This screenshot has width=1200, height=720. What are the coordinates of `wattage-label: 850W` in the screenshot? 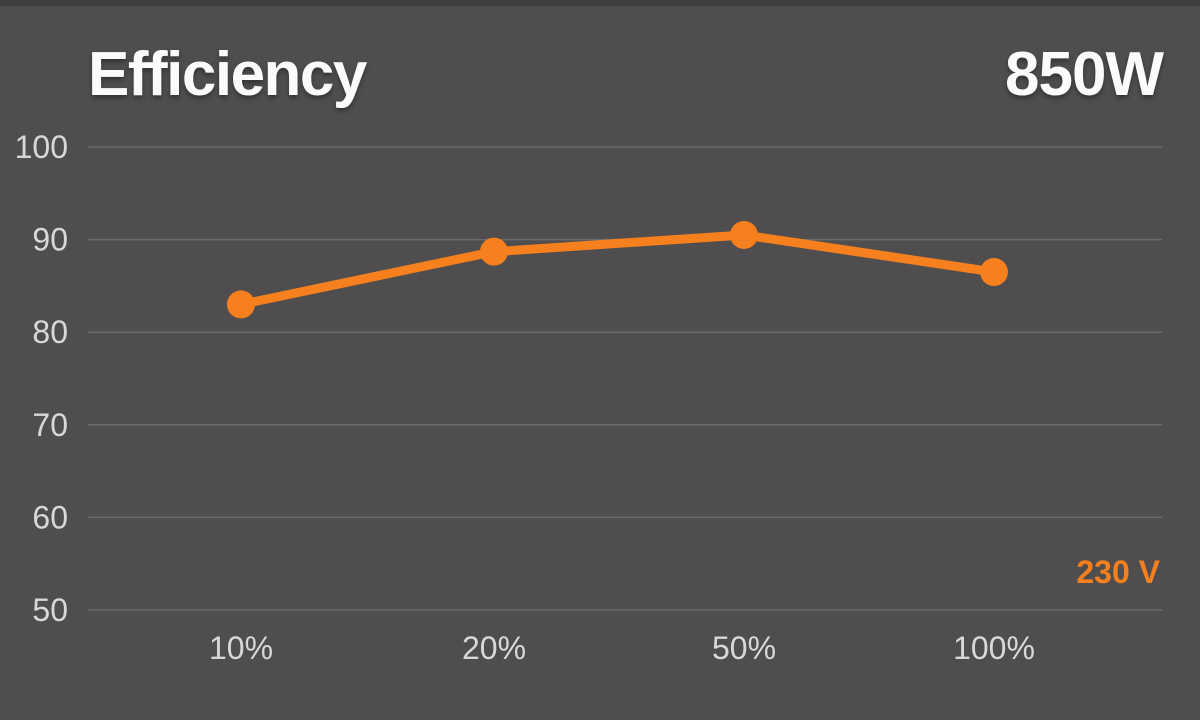 It's located at (1084, 74).